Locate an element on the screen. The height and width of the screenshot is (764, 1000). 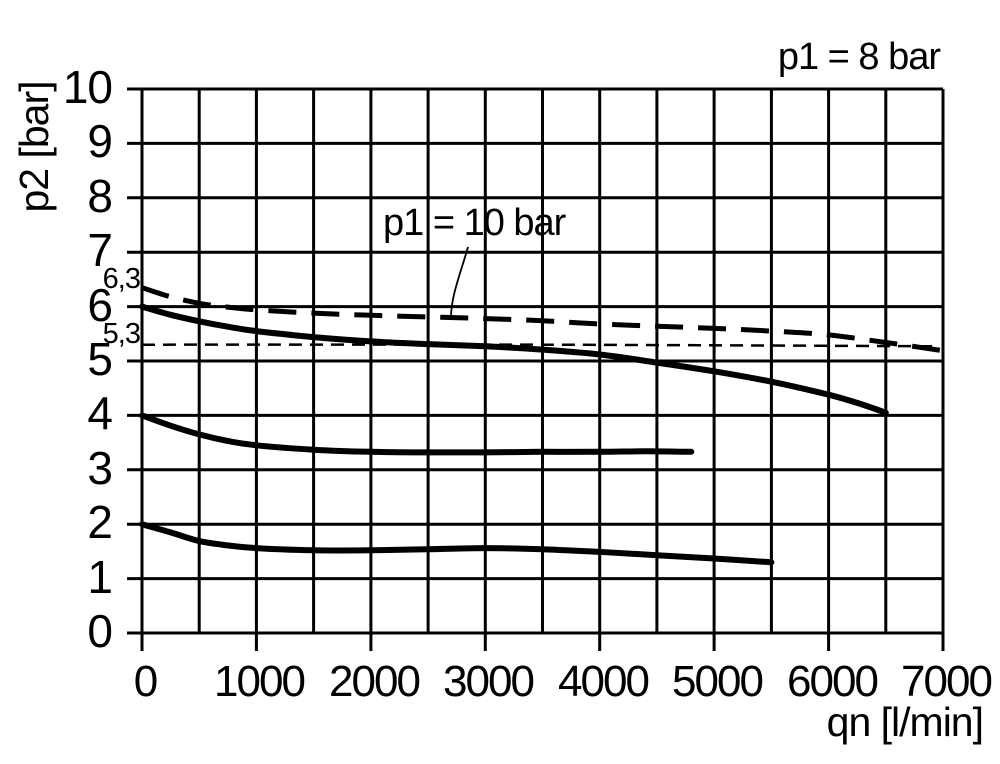
y-axis-title: p2 [bar] is located at coordinates (34, 147).